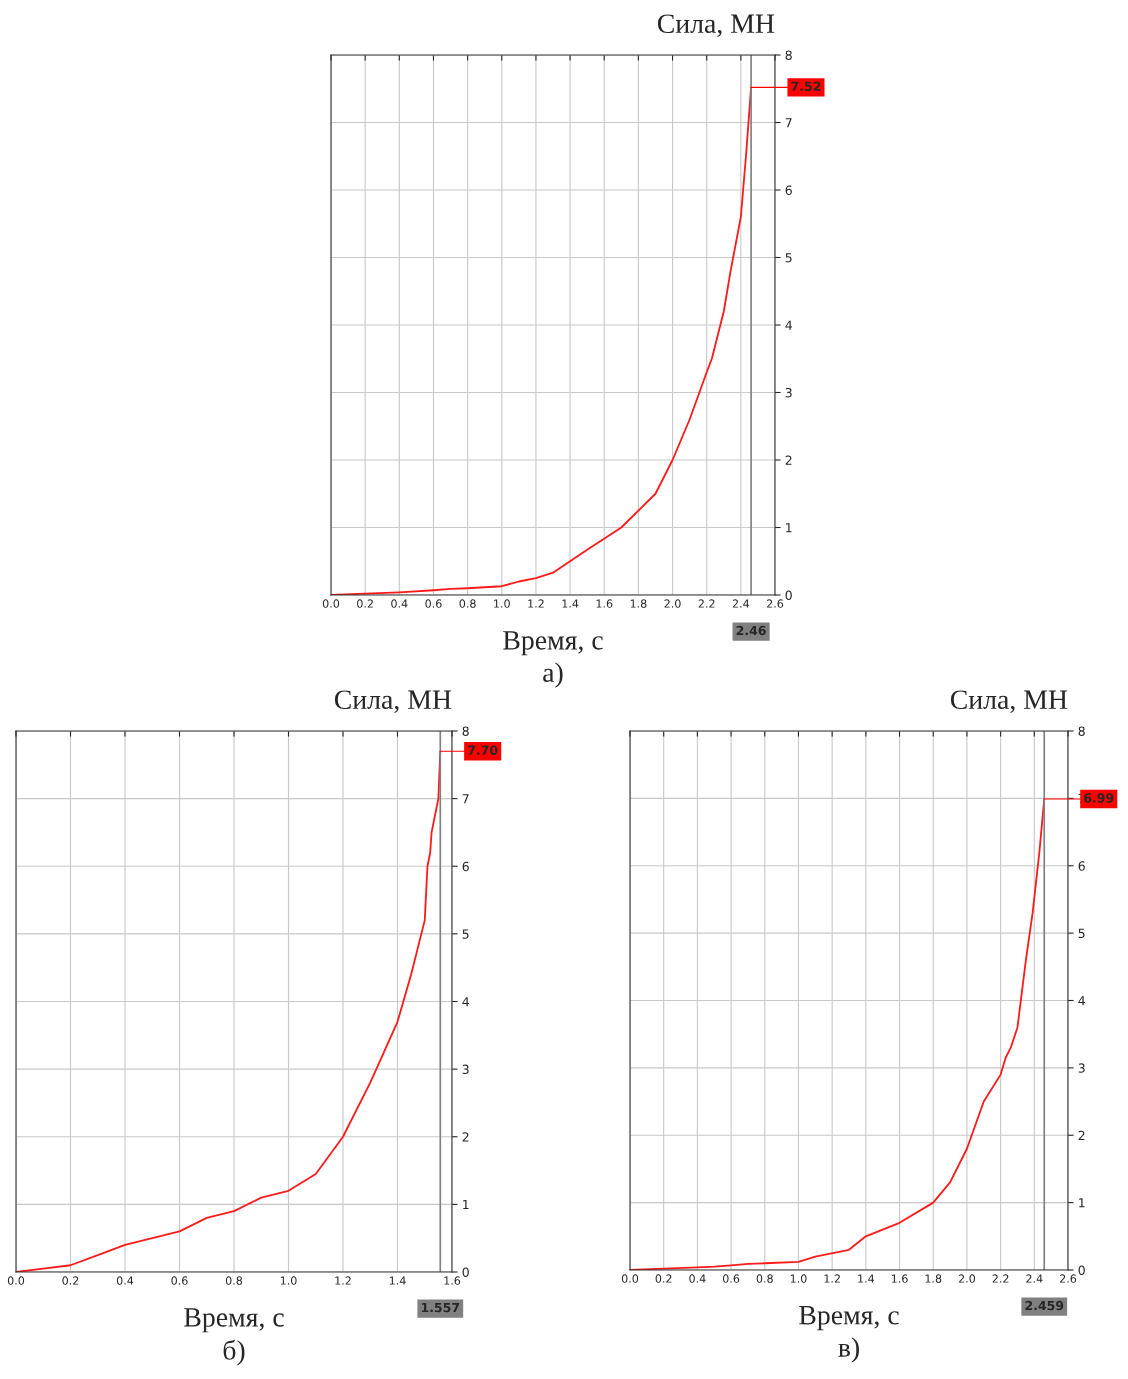  Describe the element at coordinates (234, 1352) in the screenshot. I see `text: б)` at that location.